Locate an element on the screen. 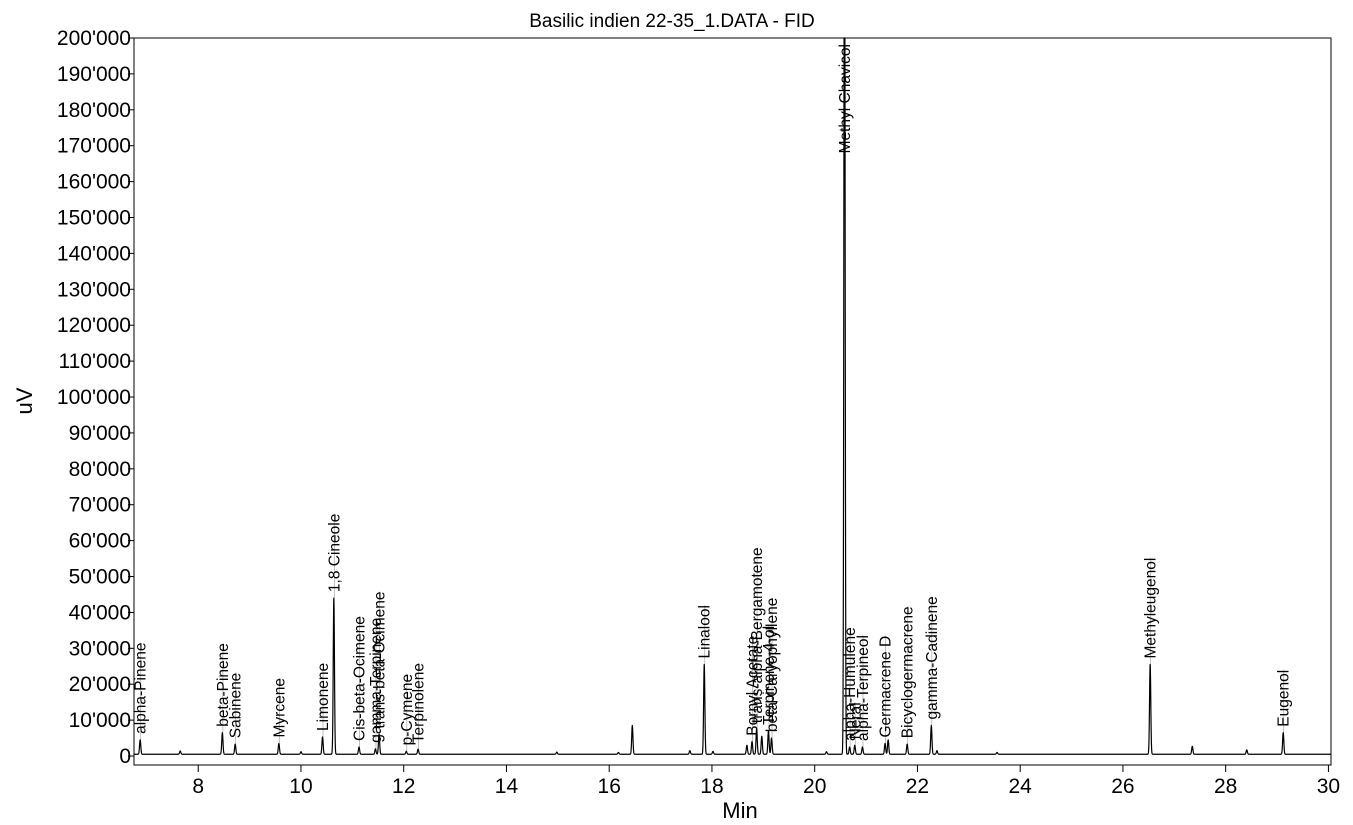 The width and height of the screenshot is (1353, 825). x-tick-label: 14 is located at coordinates (507, 786).